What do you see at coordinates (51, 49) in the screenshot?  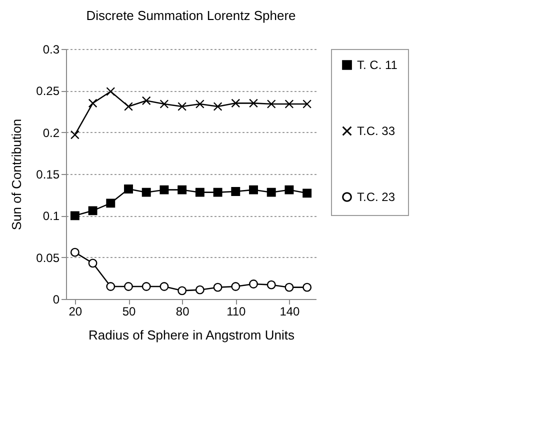 I see `y-tick-label: 0.3` at bounding box center [51, 49].